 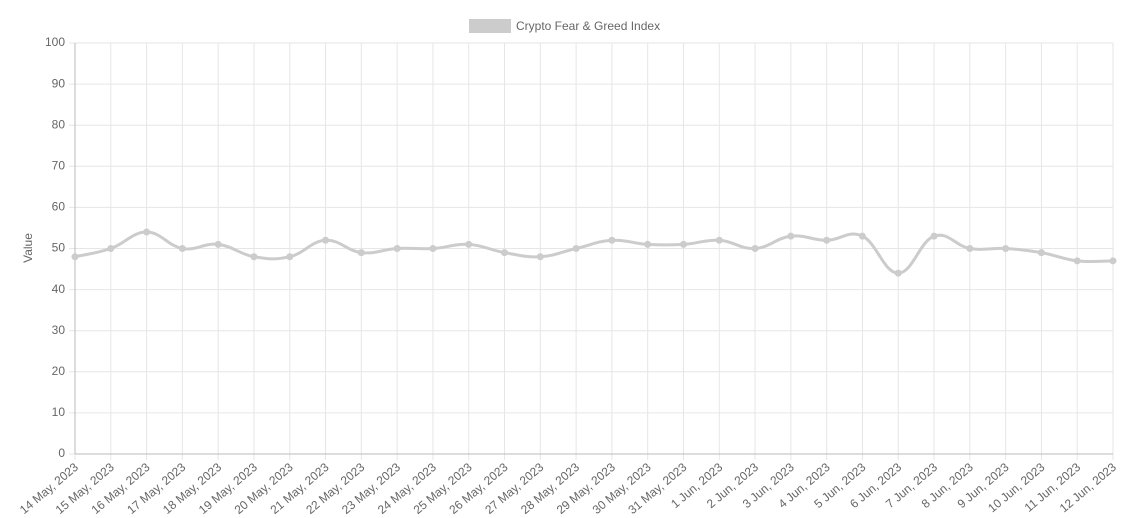 I want to click on y-tick-label: 60, so click(x=59, y=207).